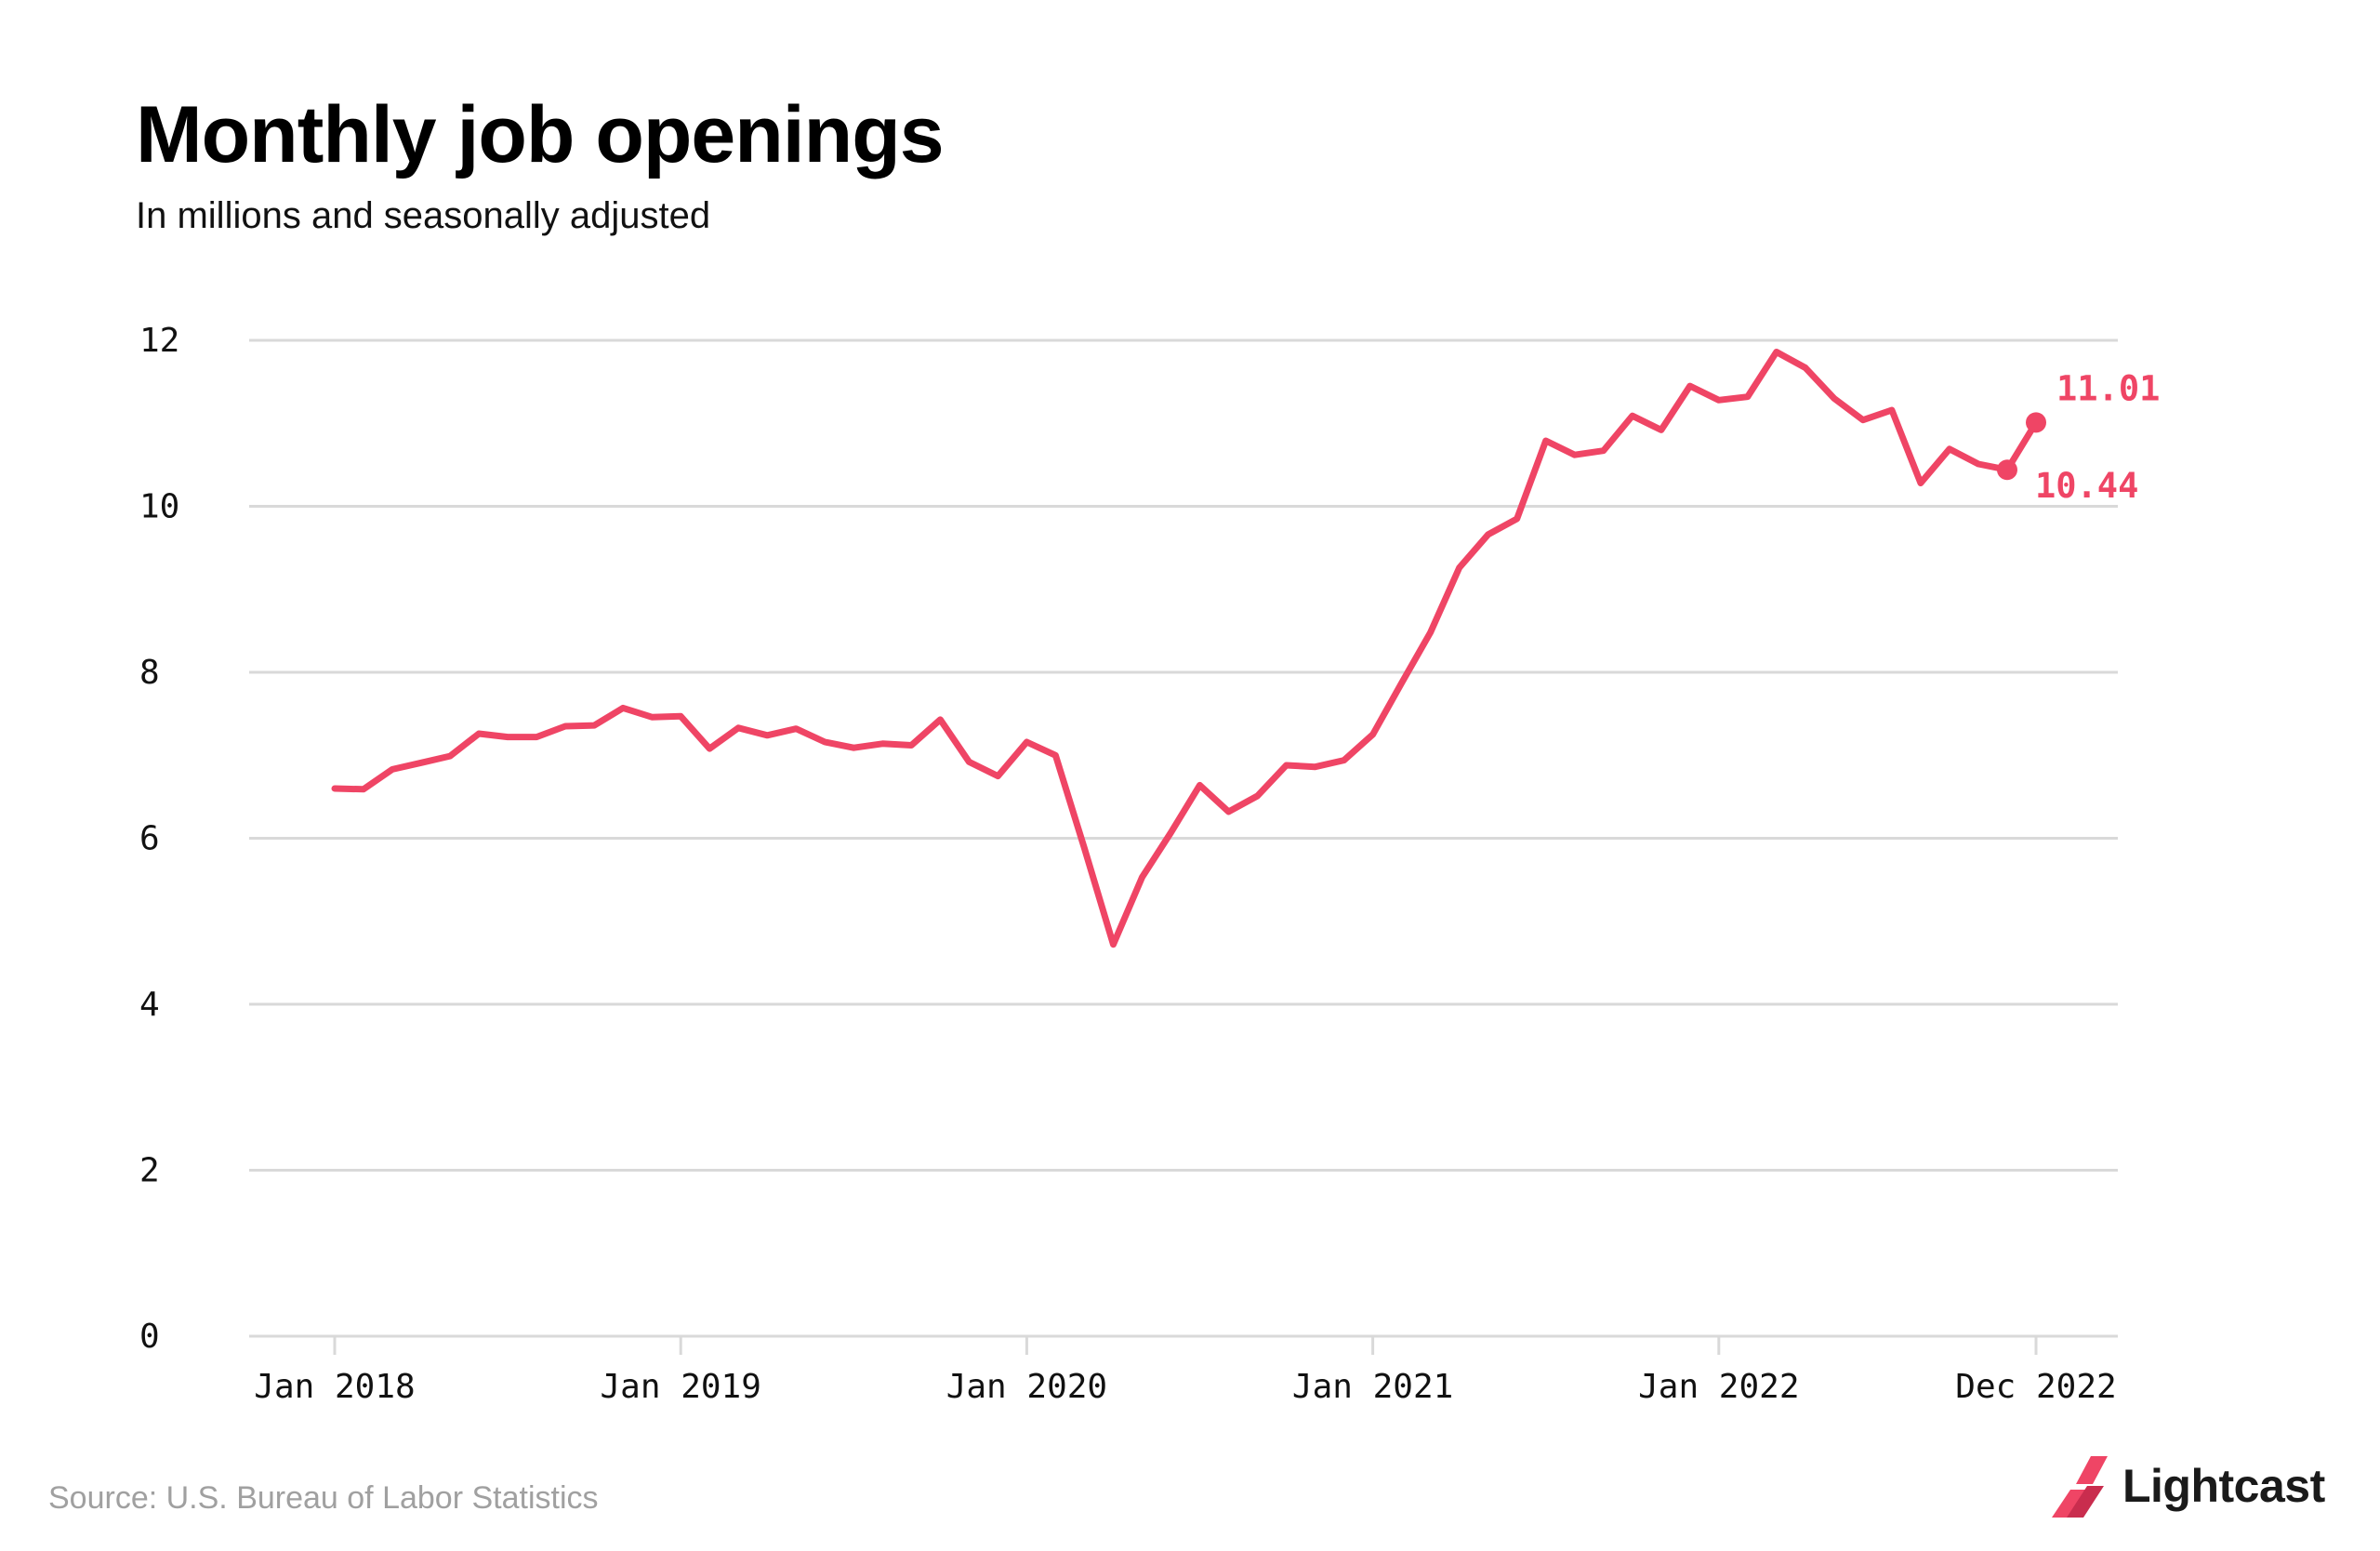 This screenshot has width=2380, height=1551. Describe the element at coordinates (2108, 388) in the screenshot. I see `data-label: 11.01` at that location.